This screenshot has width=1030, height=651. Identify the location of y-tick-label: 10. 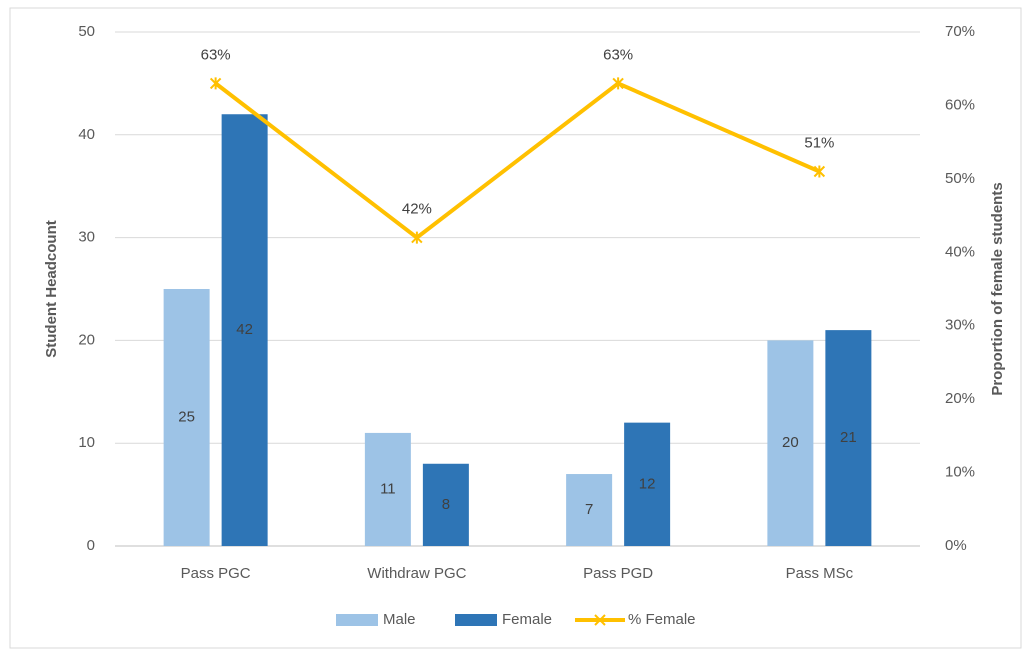
(86, 442).